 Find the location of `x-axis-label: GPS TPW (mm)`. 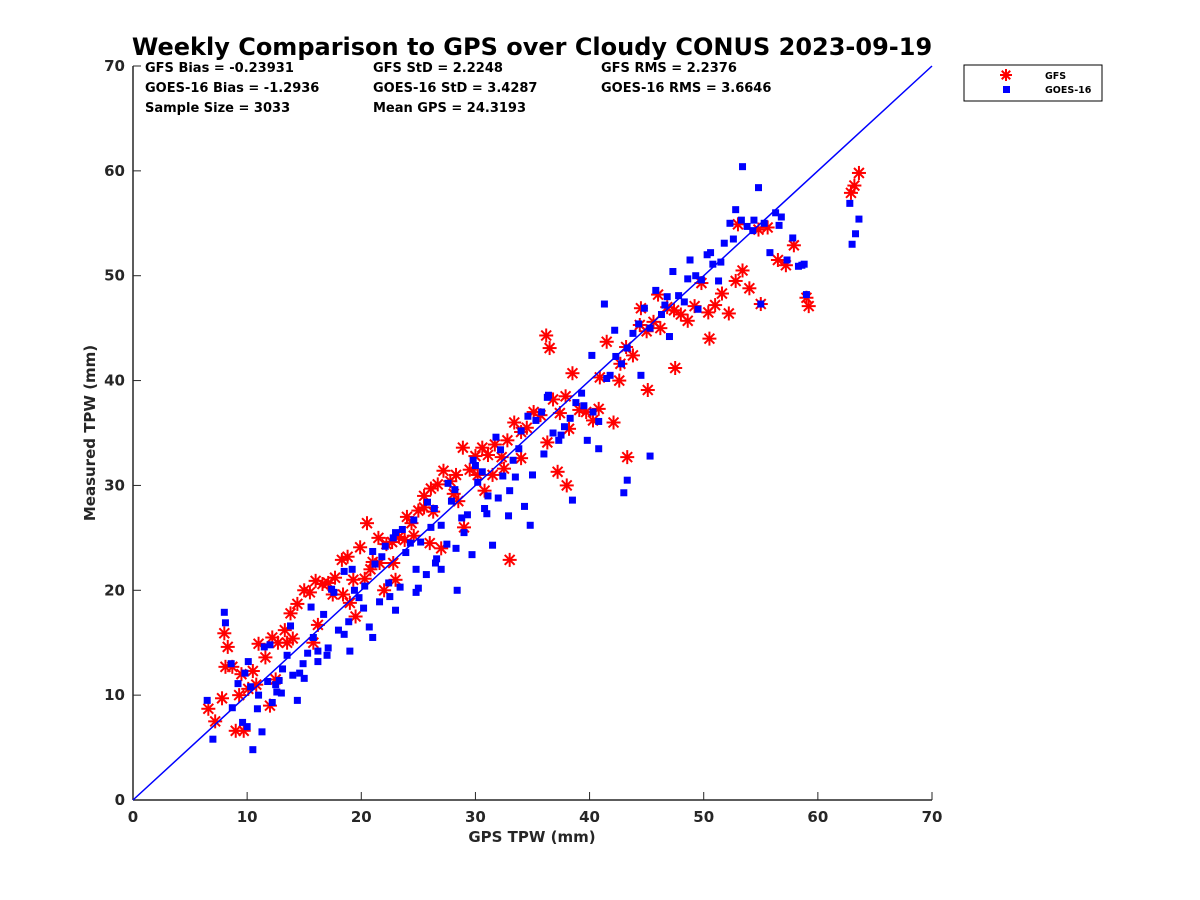

x-axis-label: GPS TPW (mm) is located at coordinates (531, 837).